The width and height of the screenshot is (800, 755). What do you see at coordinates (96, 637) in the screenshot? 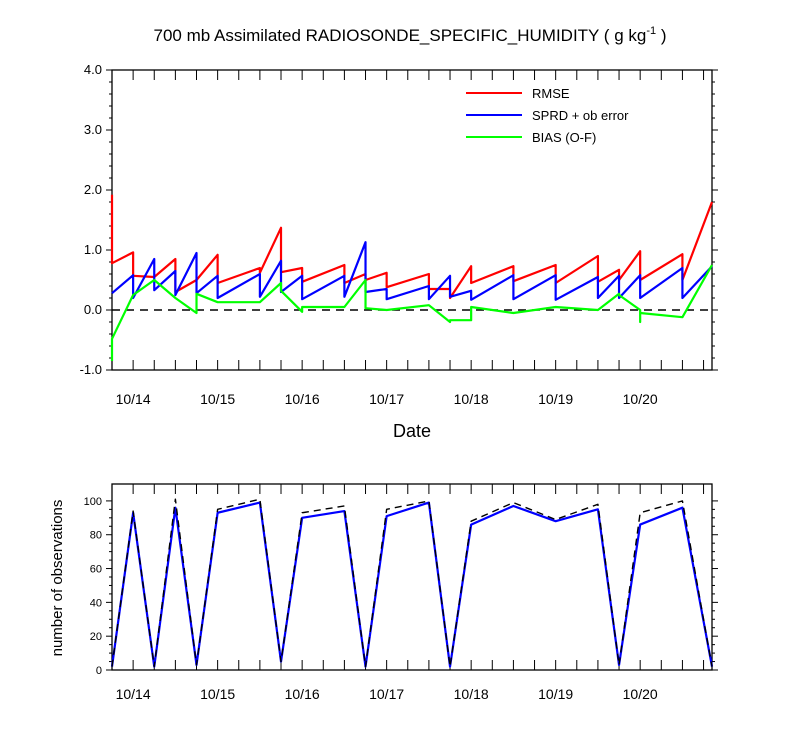
I see `y-tick-label: 20` at bounding box center [96, 637].